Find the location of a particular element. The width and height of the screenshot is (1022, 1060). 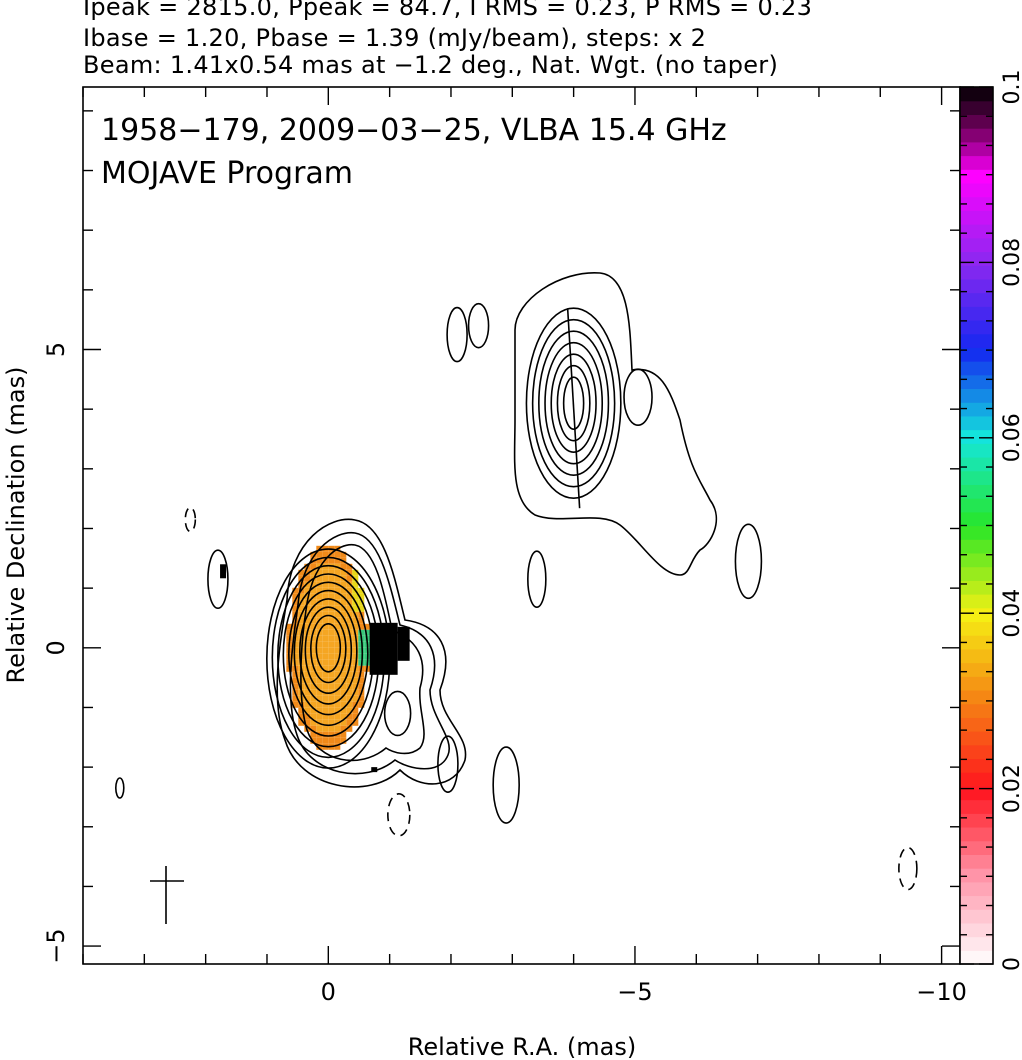

x-axis-label: Relative R.A. (mas) is located at coordinates (522, 1046).